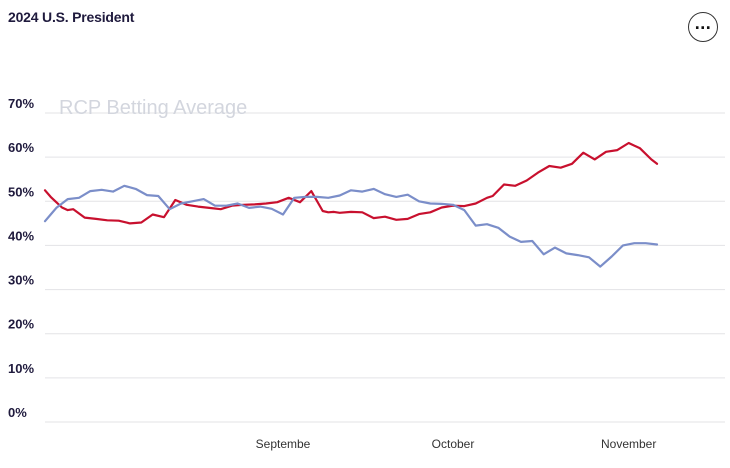 The width and height of the screenshot is (730, 468). I want to click on y-axis-ticks: 0% 10% 20% 30% 40% 50% 60% 70%, so click(21, 258).